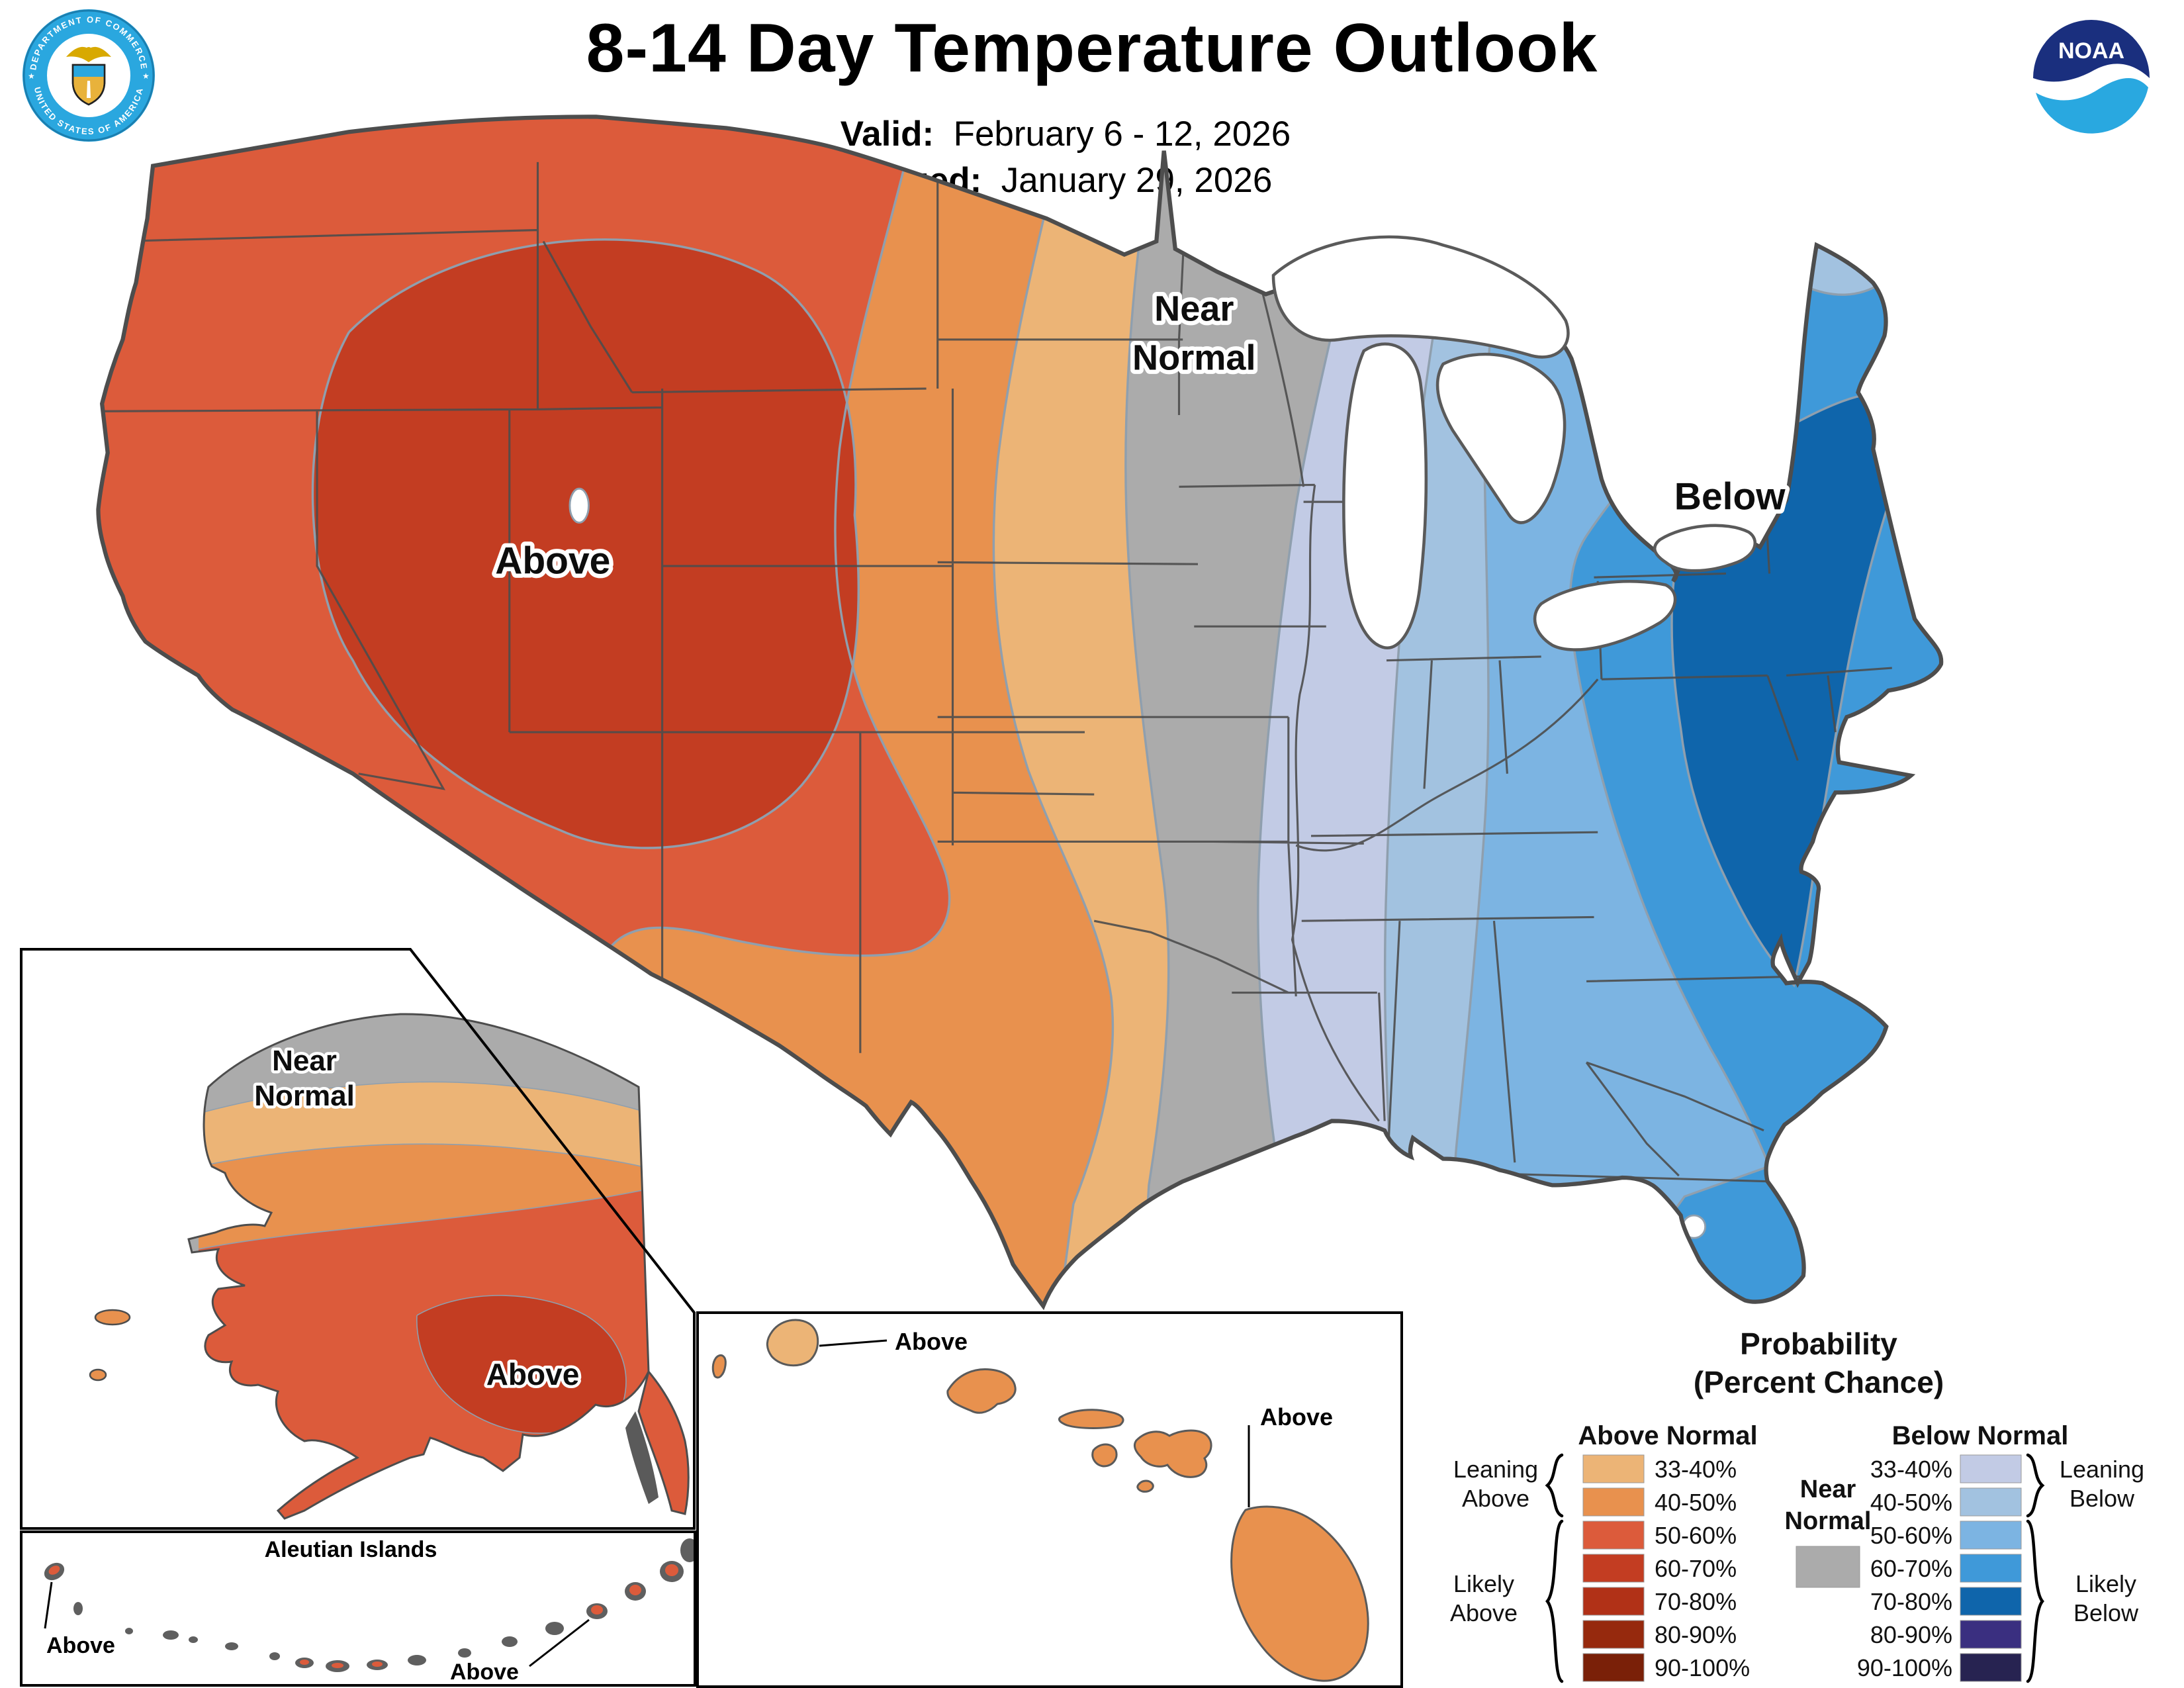 The image size is (2184, 1688). What do you see at coordinates (1819, 1382) in the screenshot?
I see `legend-title-2: (Percent Chance)` at bounding box center [1819, 1382].